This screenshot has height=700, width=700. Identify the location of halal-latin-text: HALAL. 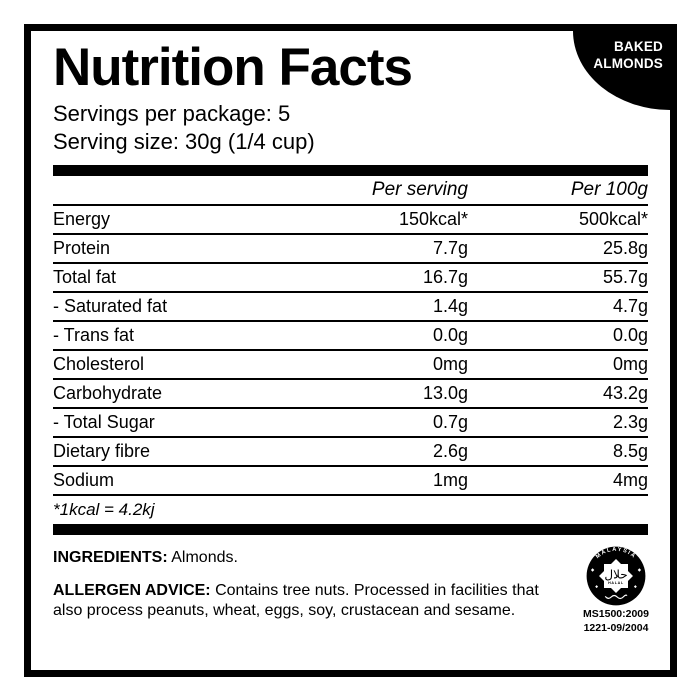
(616, 583).